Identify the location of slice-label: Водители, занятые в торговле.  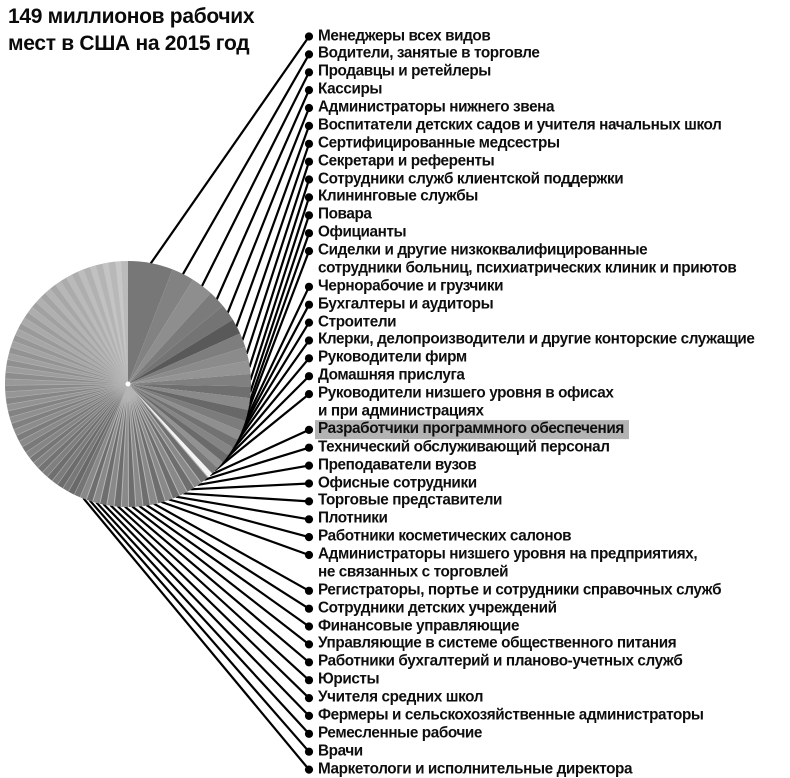
(429, 54).